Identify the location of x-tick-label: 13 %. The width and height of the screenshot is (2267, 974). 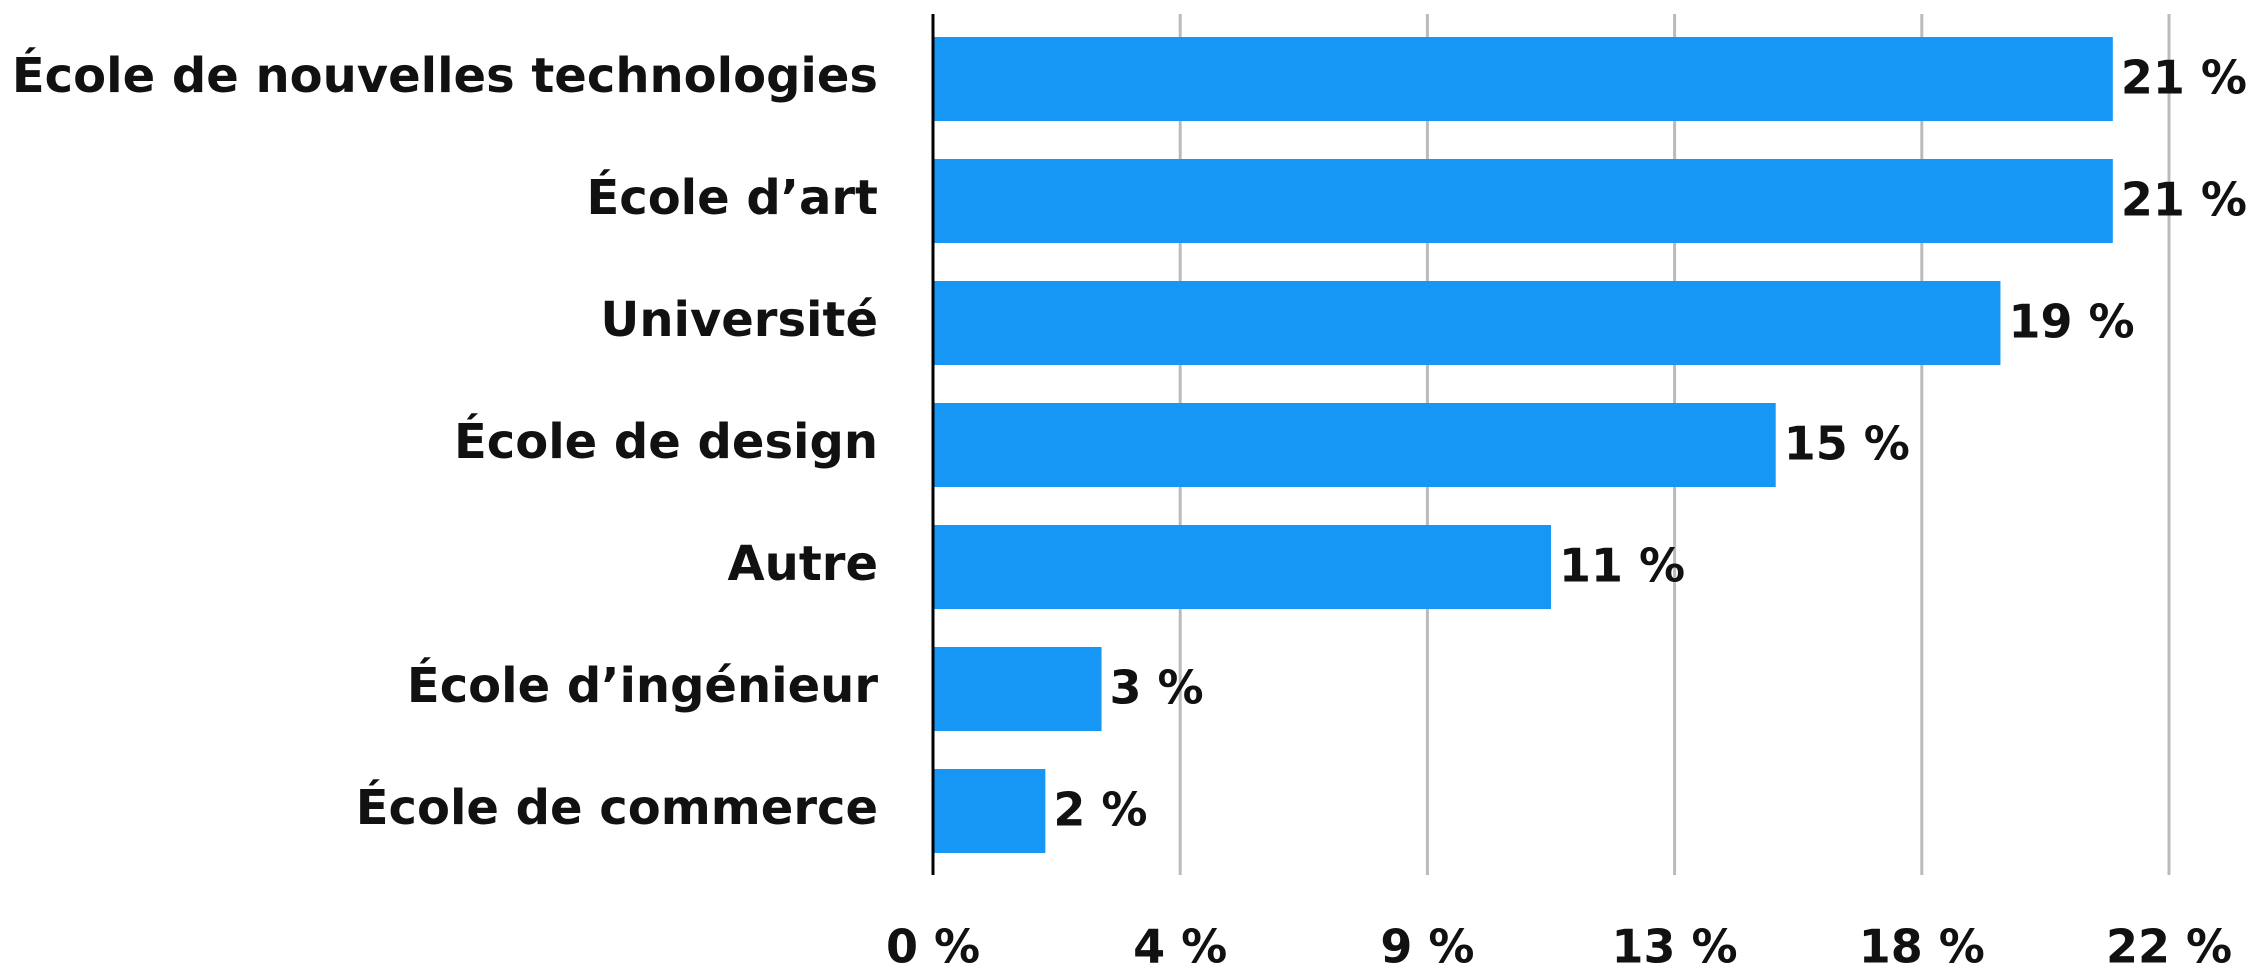
(1675, 947).